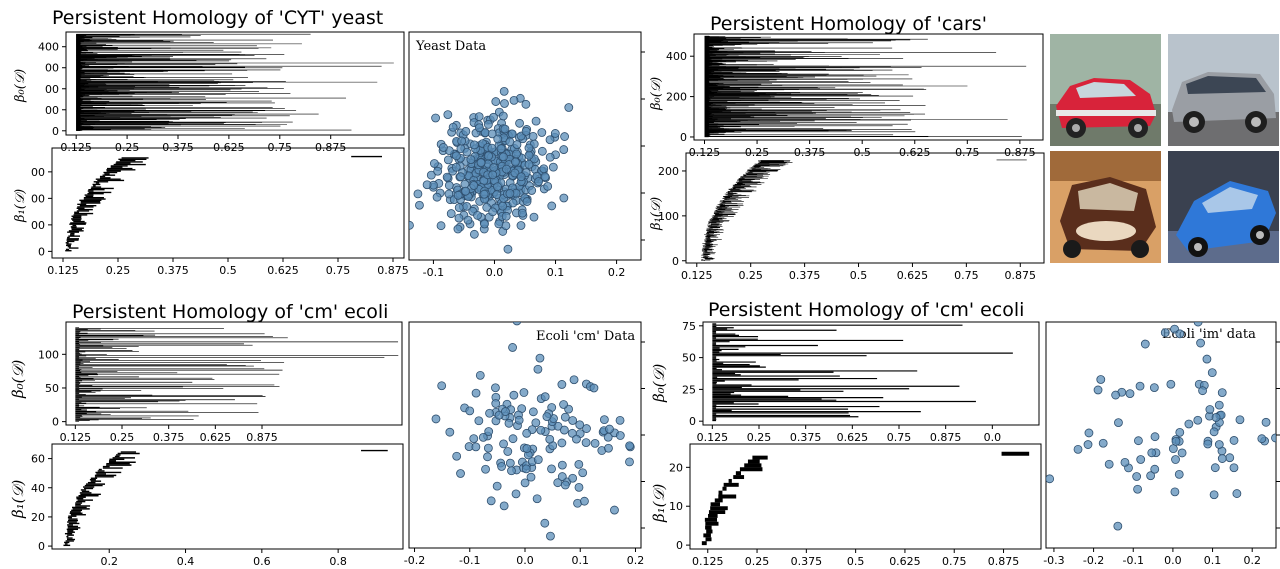  What do you see at coordinates (636, 560) in the screenshot?
I see `x-tick-label: 0.2` at bounding box center [636, 560].